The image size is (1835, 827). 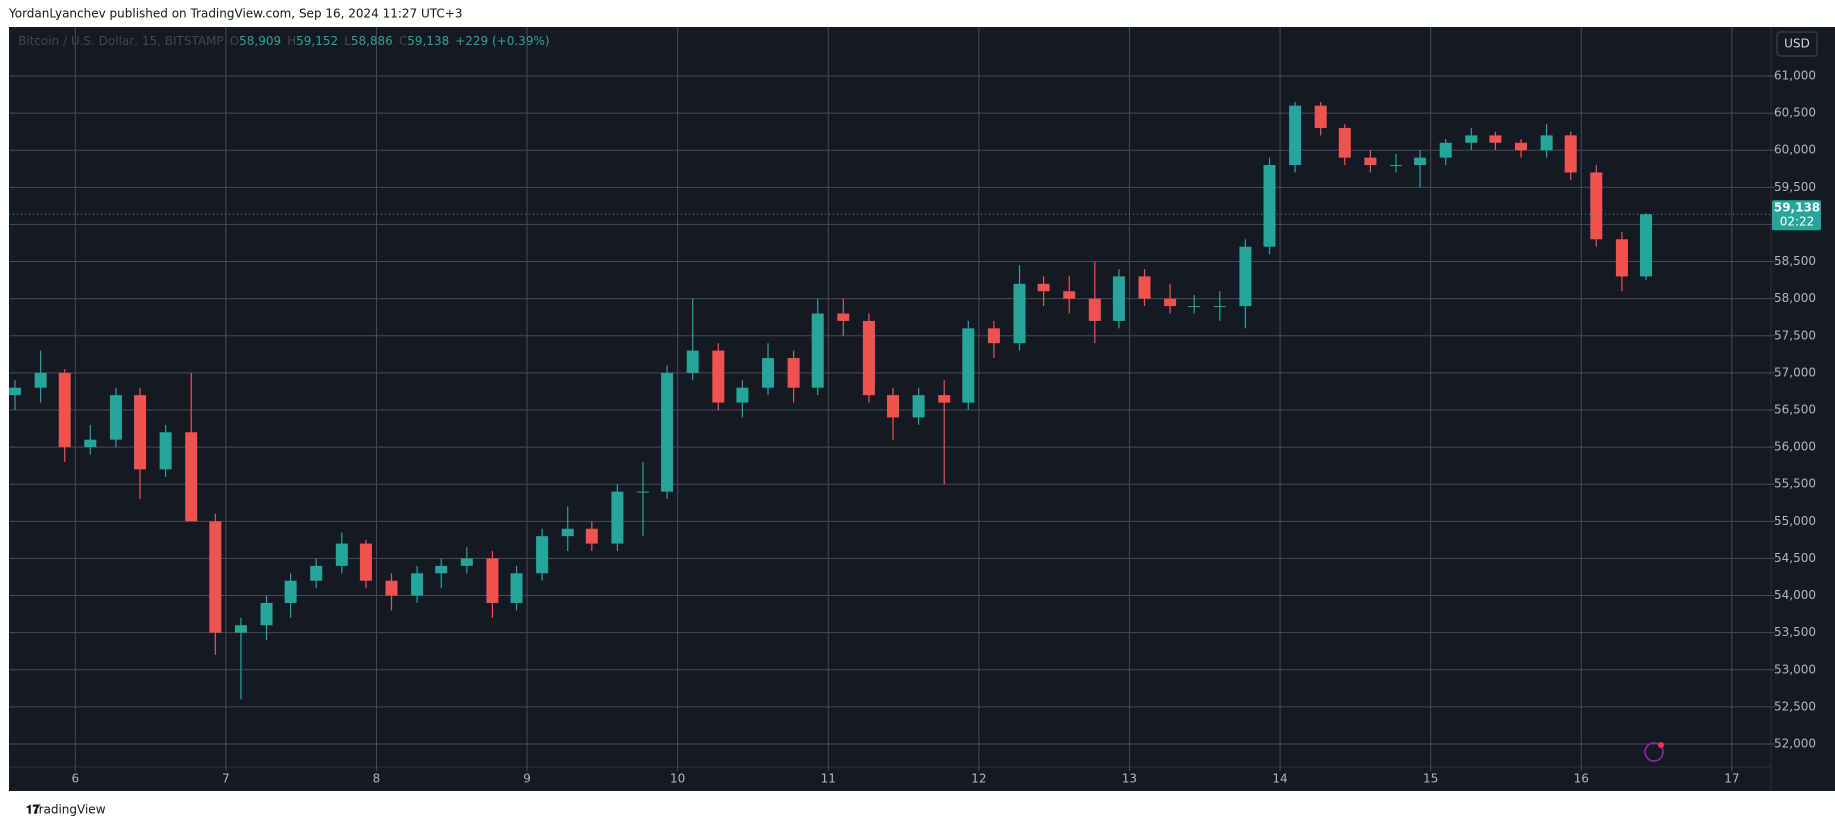 What do you see at coordinates (428, 41) in the screenshot?
I see `legend-item: 59,138` at bounding box center [428, 41].